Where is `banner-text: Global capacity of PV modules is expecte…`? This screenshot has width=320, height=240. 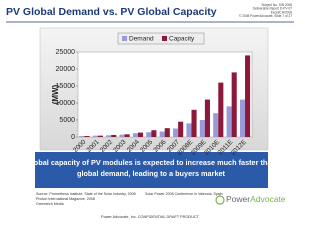
banner-text: Global capacity of PV modules is expecte… is located at coordinates (151, 162).